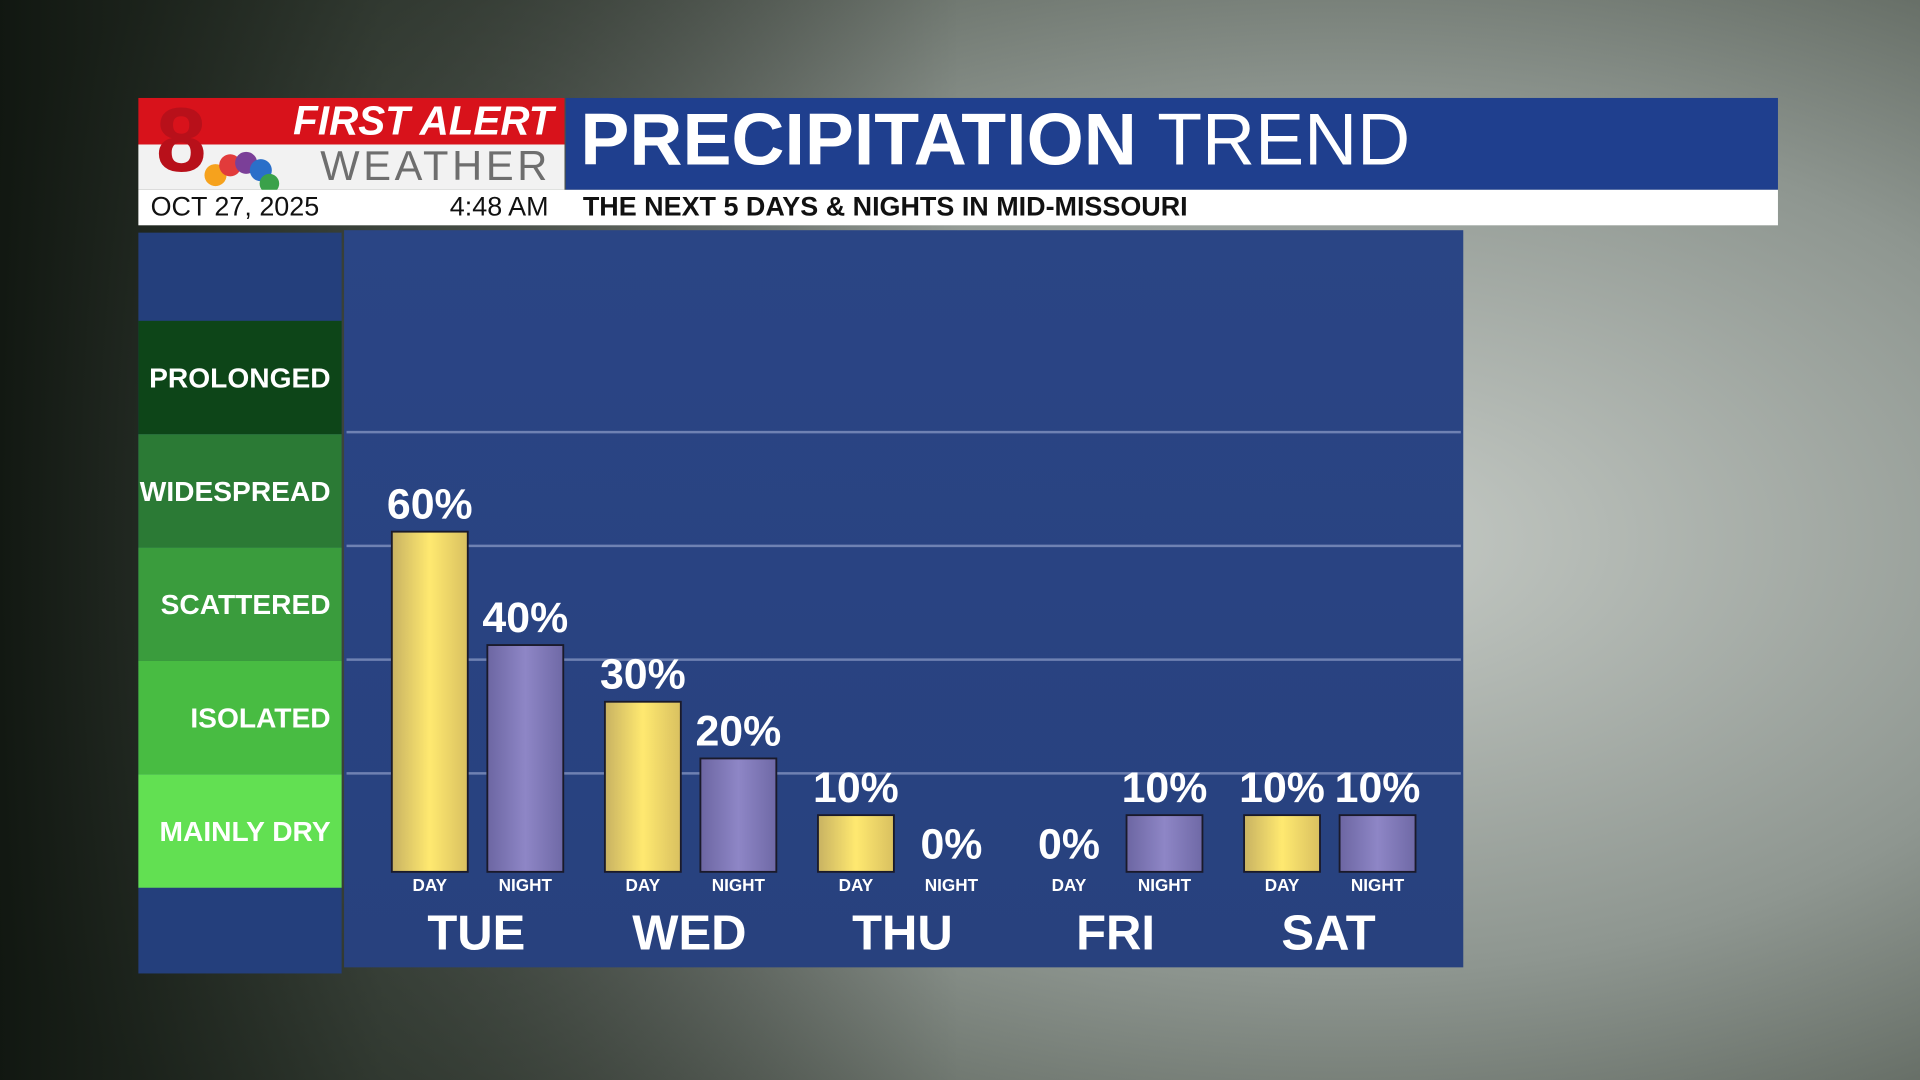 The width and height of the screenshot is (1920, 1080). What do you see at coordinates (1328, 934) in the screenshot?
I see `x-tick-label: SAT` at bounding box center [1328, 934].